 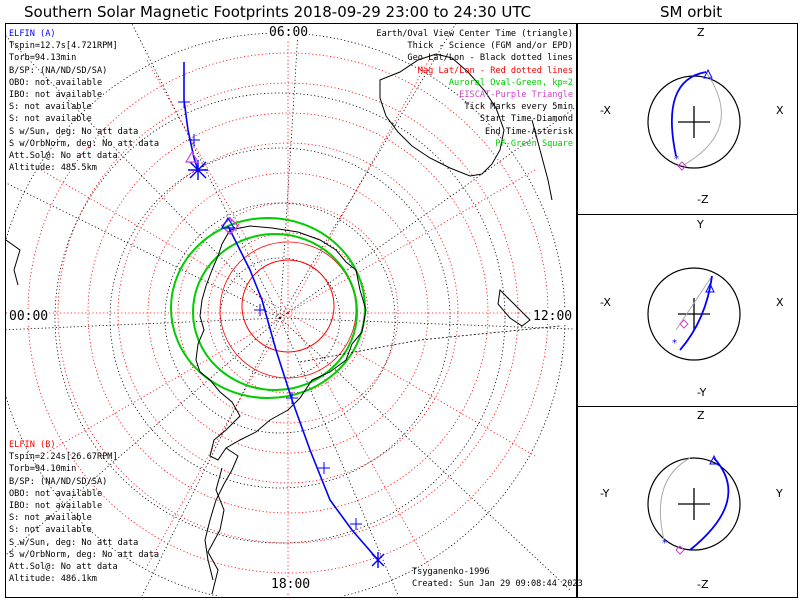 I want to click on legend-item: Geo Lat/Lon - Black dotted lines, so click(x=490, y=58).